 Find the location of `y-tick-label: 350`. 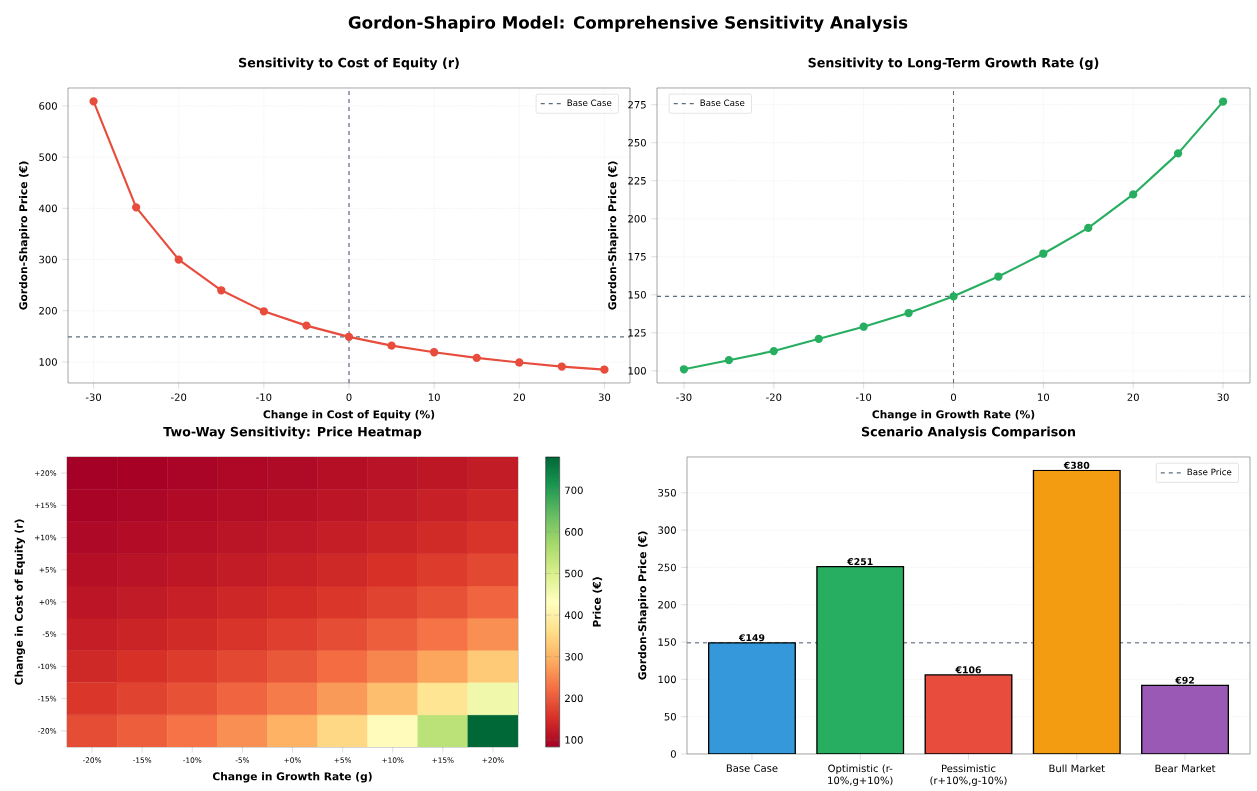

y-tick-label: 350 is located at coordinates (667, 493).